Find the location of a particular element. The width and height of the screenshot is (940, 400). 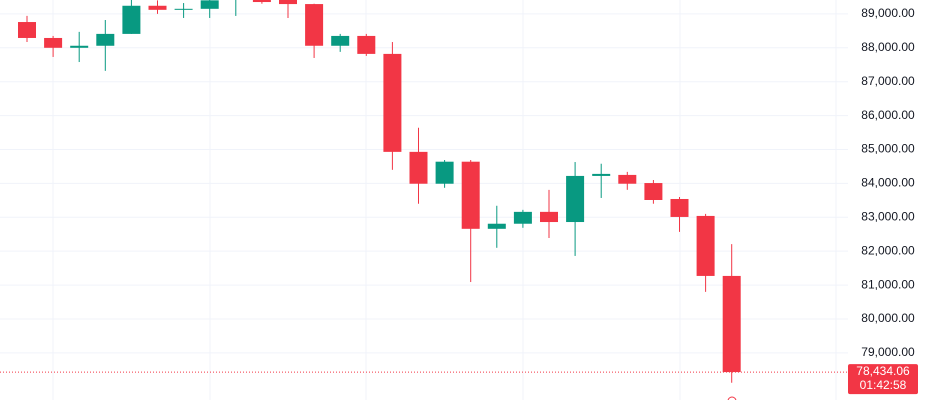

y-tick-label: 80,000.00 is located at coordinates (888, 318).